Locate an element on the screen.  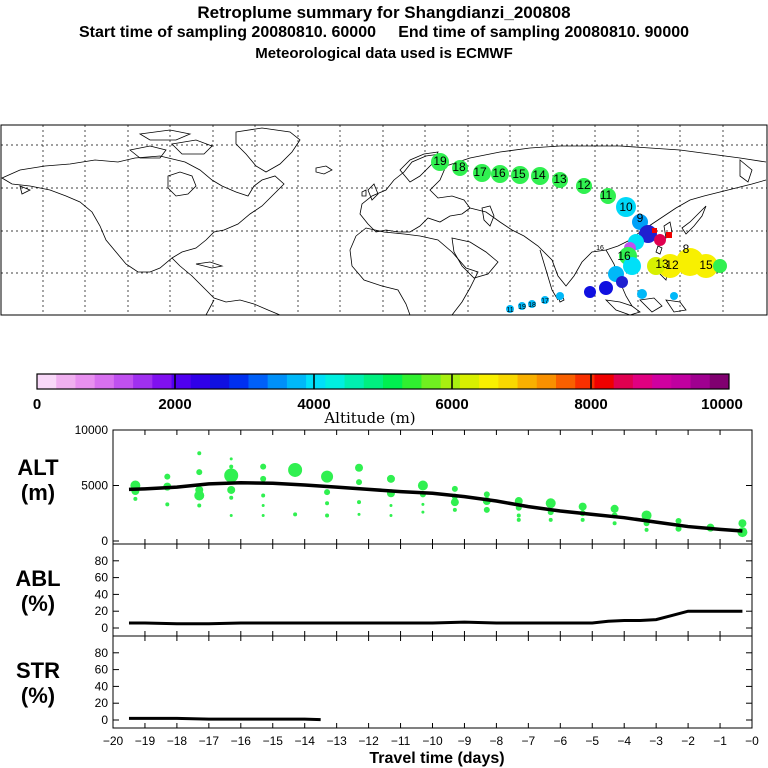
colorbar-tick: 8000 is located at coordinates (590, 404).